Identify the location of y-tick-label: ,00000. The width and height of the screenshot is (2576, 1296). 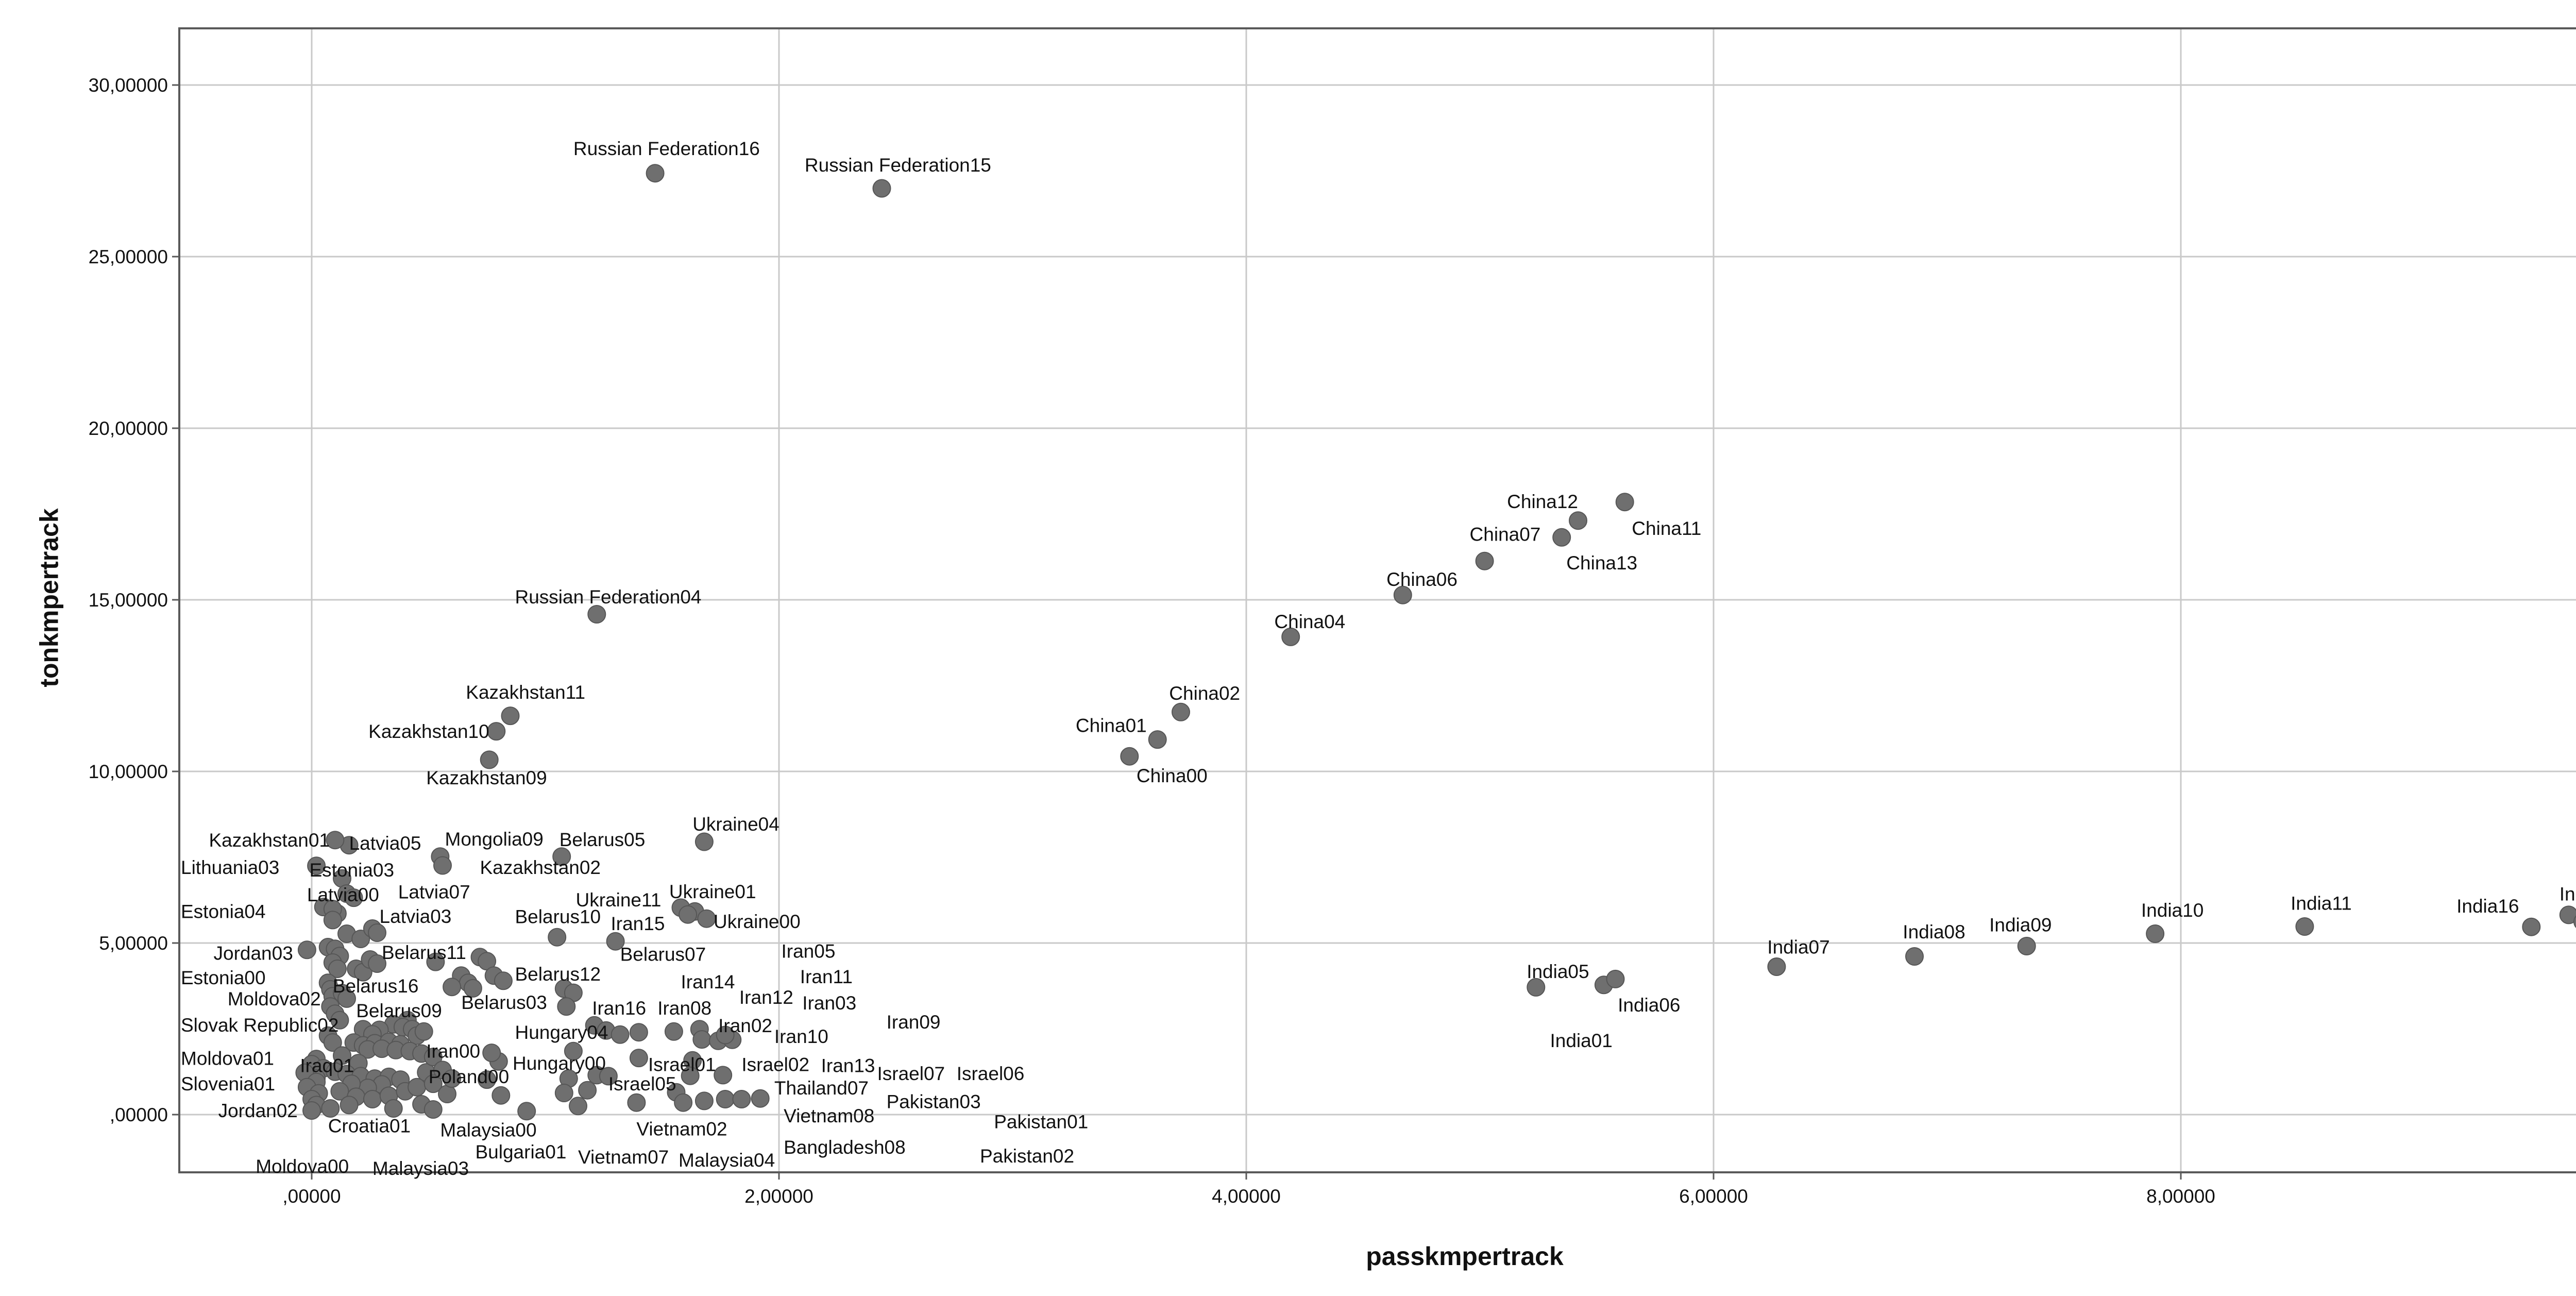
(139, 1114).